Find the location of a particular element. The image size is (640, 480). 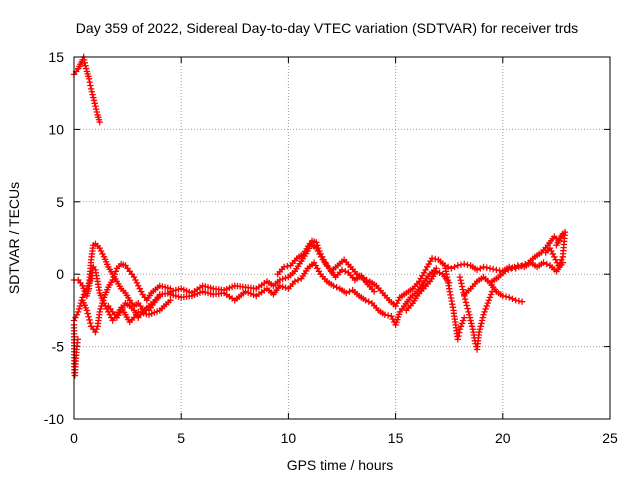

series-lower-right is located at coordinates (527, 272).